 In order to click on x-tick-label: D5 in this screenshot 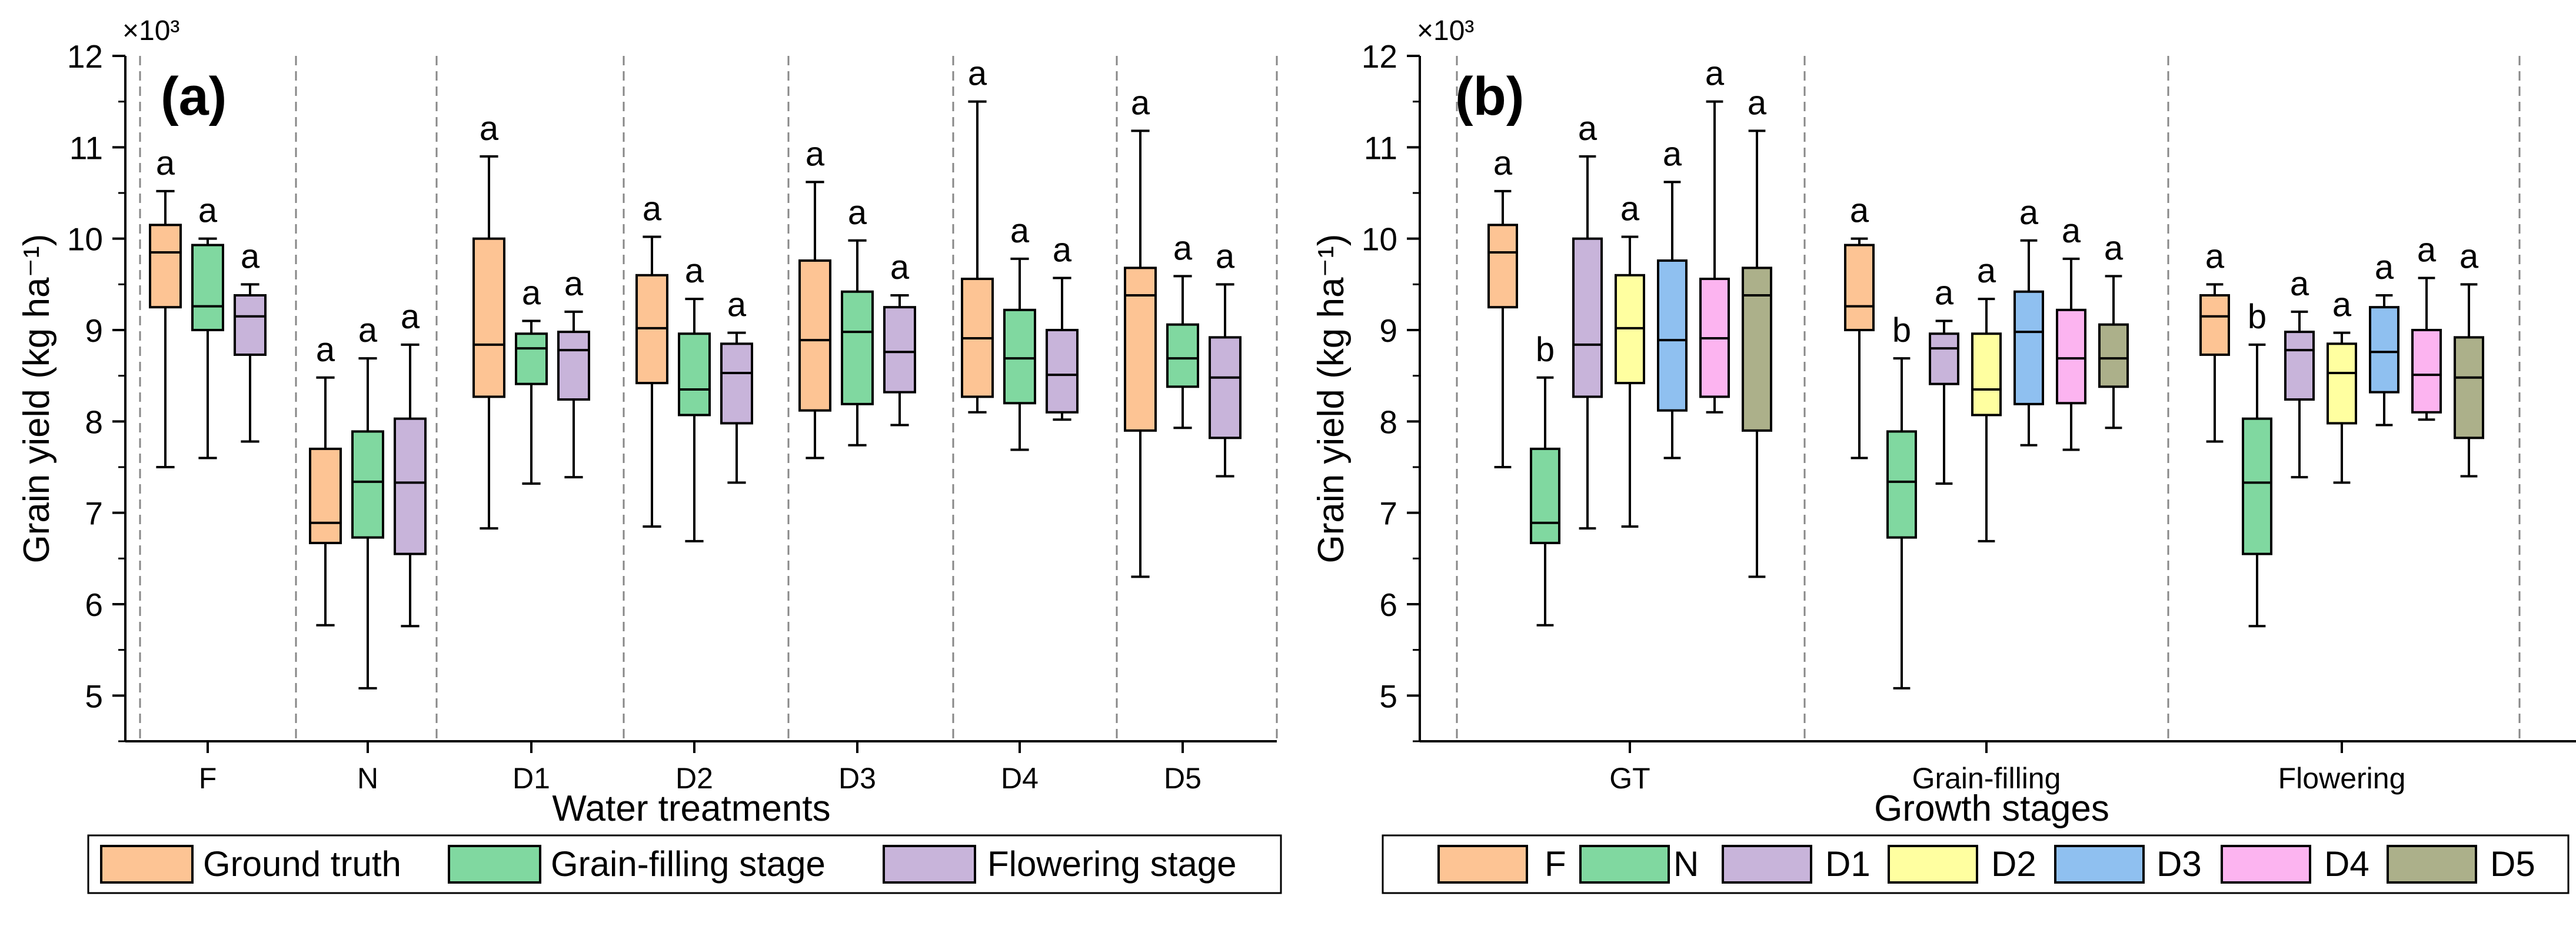, I will do `click(1183, 778)`.